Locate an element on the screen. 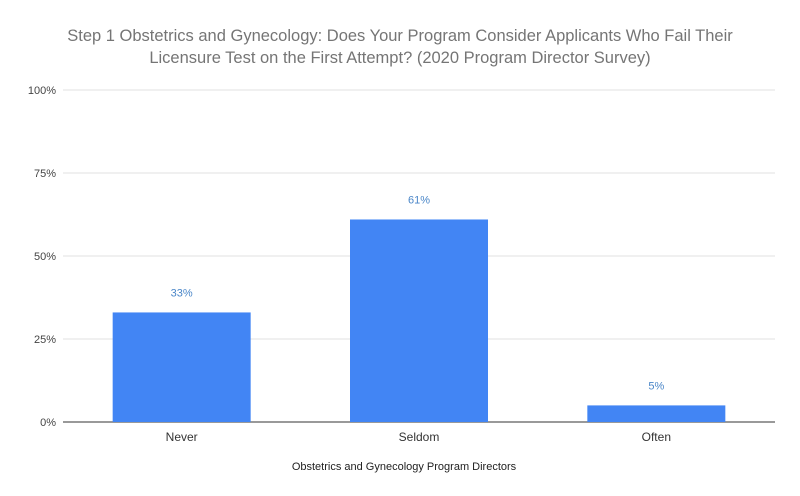  y-tick-label: 50% is located at coordinates (45, 257).